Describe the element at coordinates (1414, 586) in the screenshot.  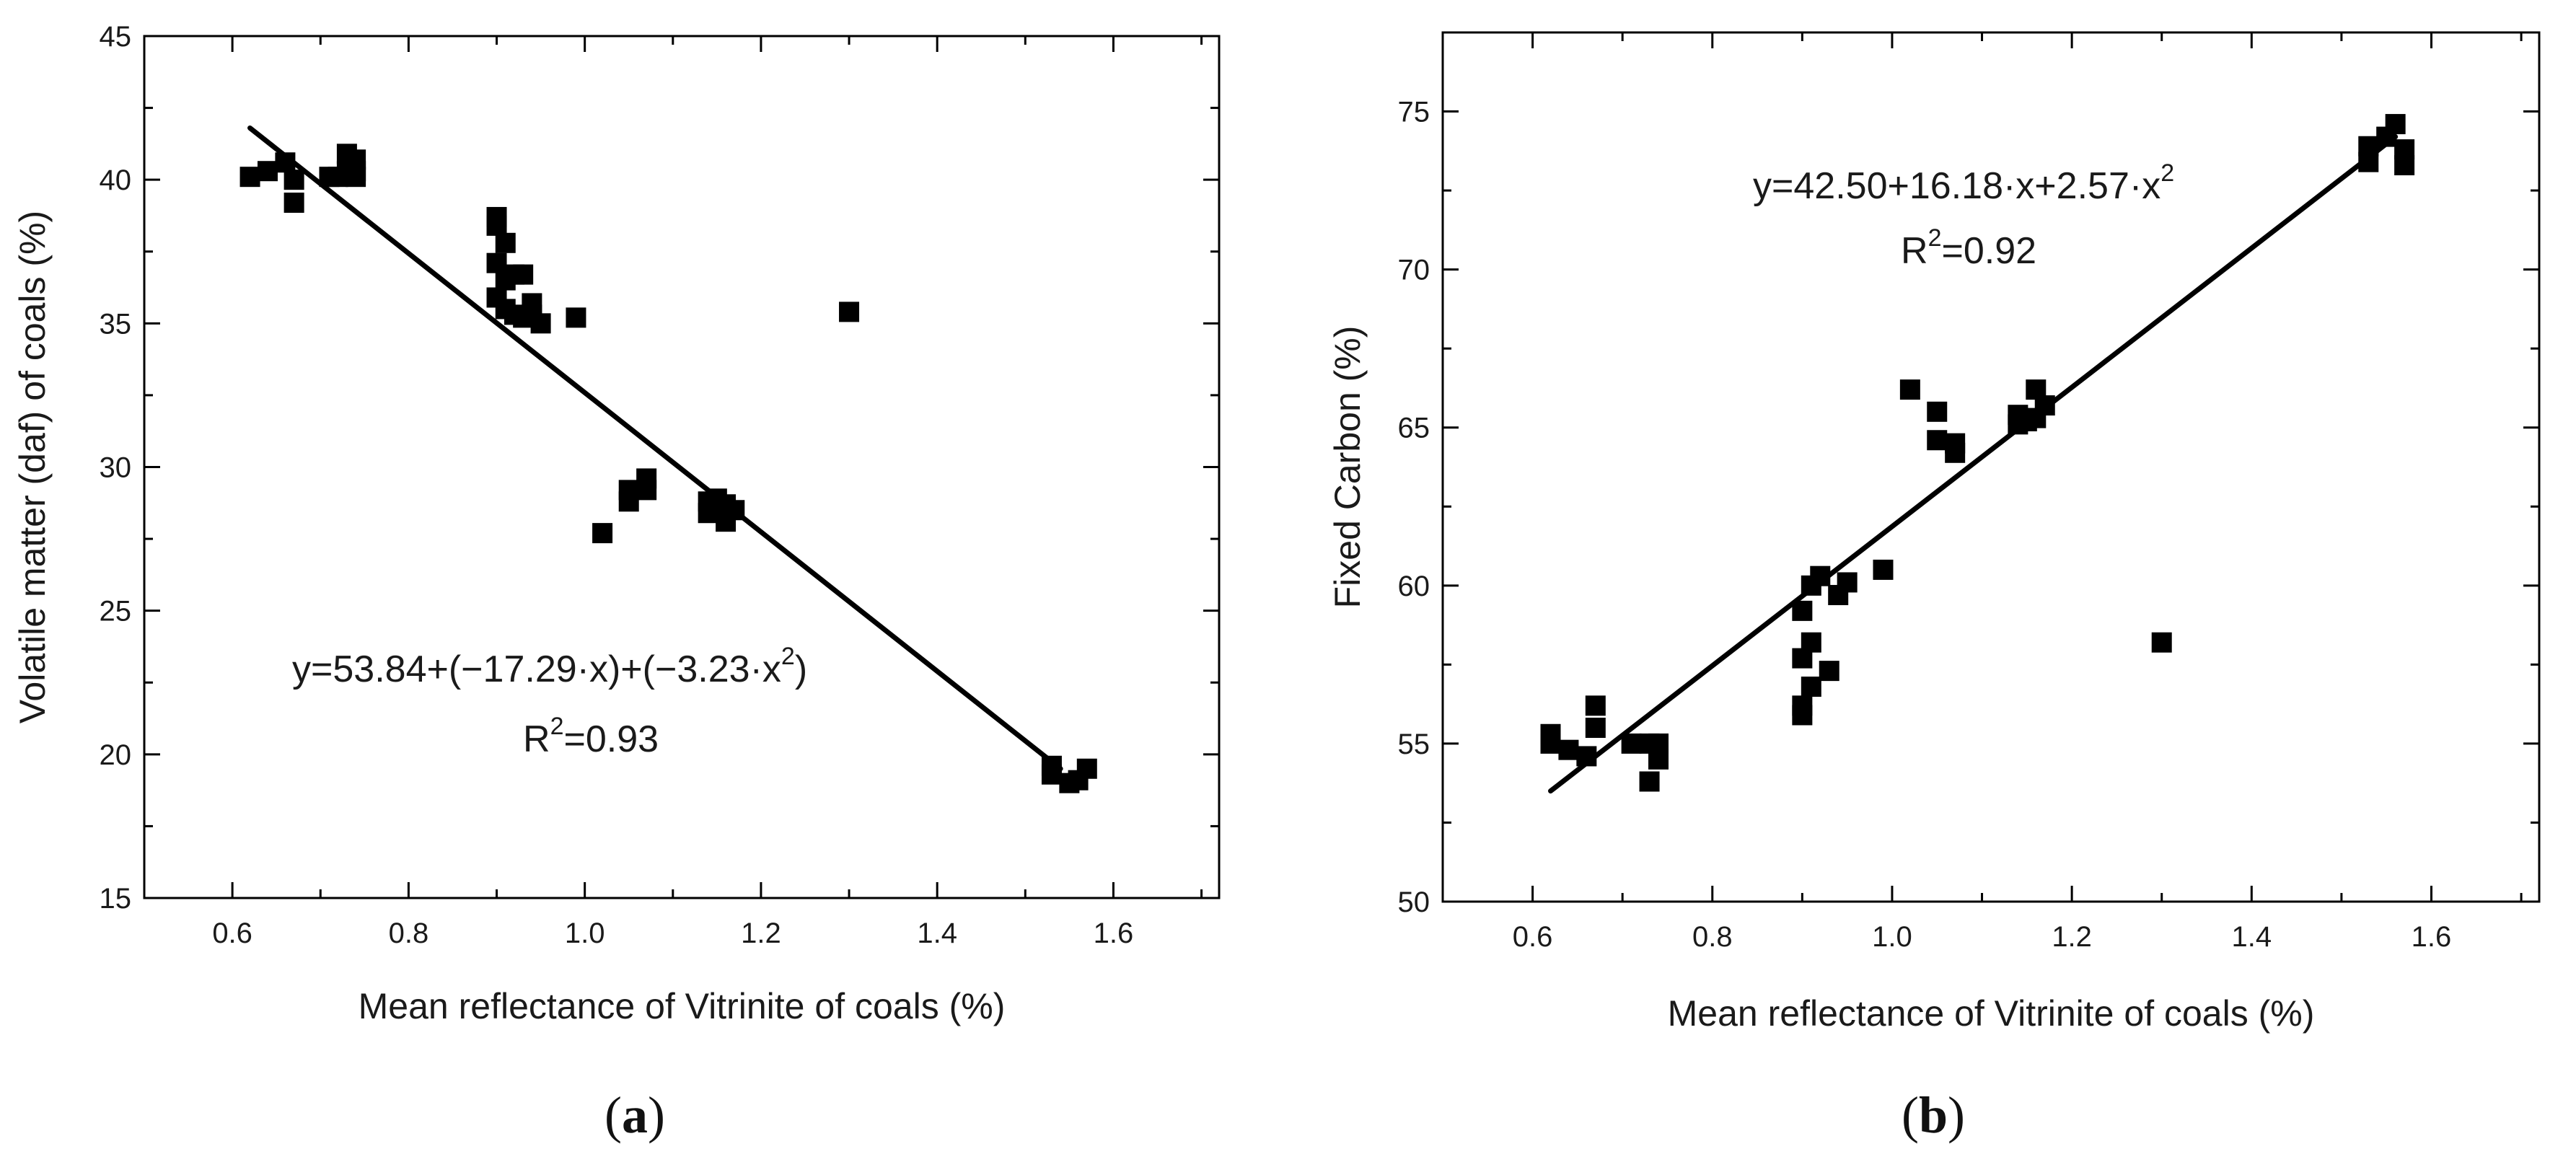
I see `y-tick-label: 60` at that location.